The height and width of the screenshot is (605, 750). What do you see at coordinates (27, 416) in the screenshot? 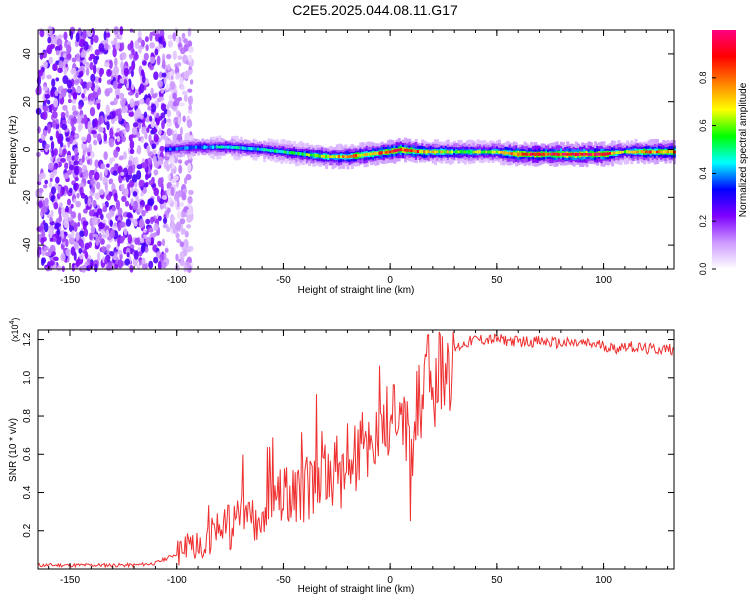
I see `snr-y-tick-label: 0.8` at bounding box center [27, 416].